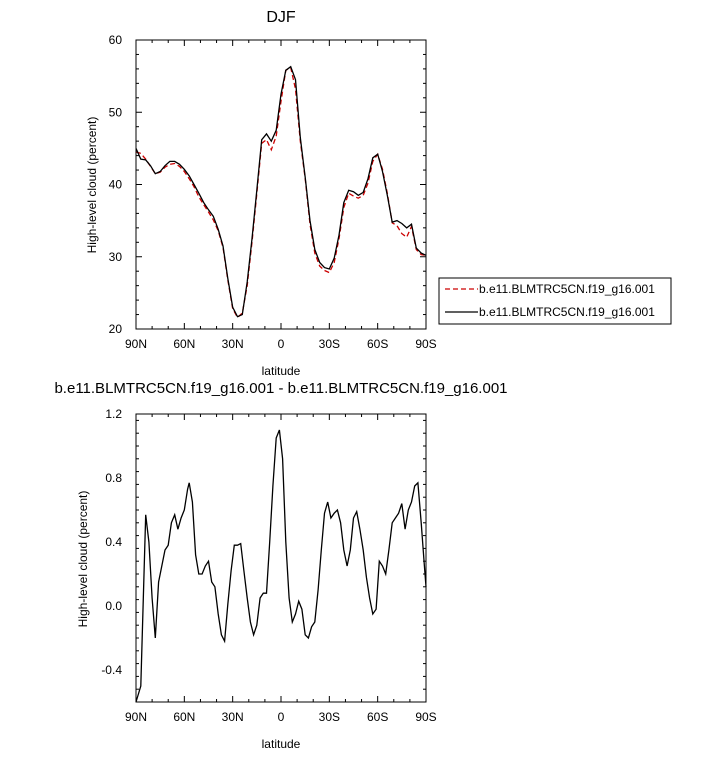 This screenshot has height=758, width=719. What do you see at coordinates (184, 717) in the screenshot?
I see `bottom-x-tick-label: 60N` at bounding box center [184, 717].